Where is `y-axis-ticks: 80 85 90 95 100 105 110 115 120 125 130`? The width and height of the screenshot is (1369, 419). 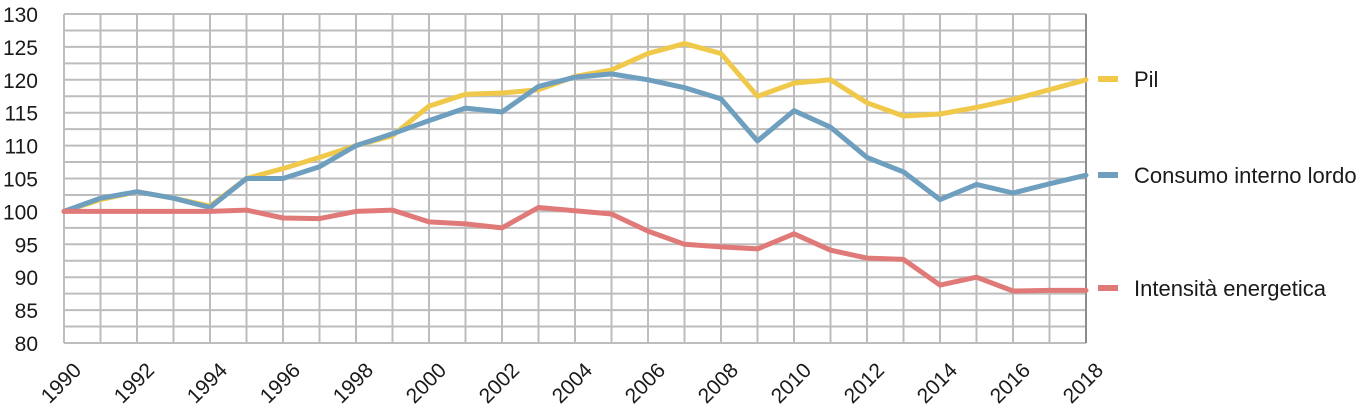
y-axis-ticks: 80 85 90 95 100 105 110 115 120 125 130 is located at coordinates (20, 180).